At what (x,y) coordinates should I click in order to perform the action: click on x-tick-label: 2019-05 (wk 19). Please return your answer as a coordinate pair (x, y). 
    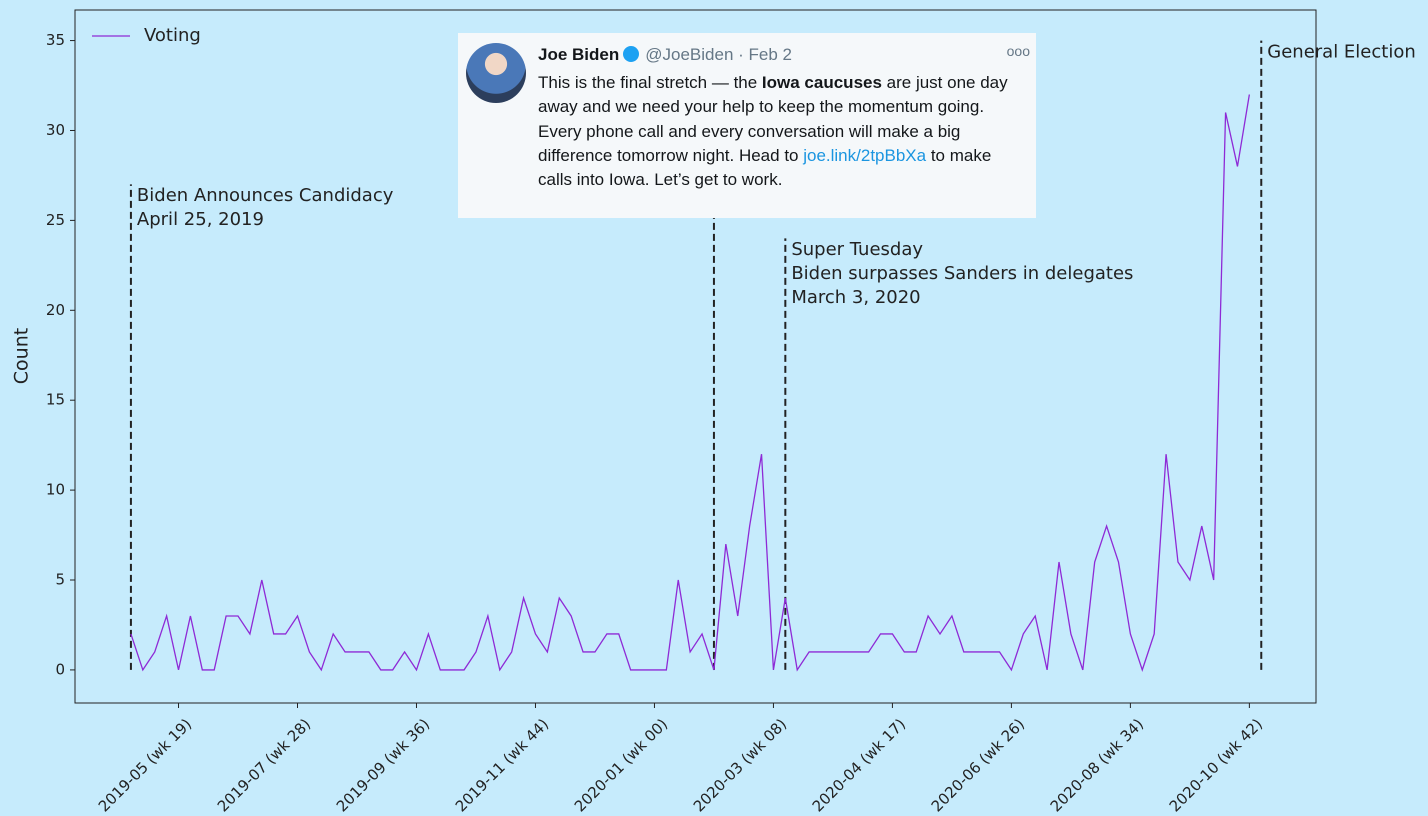
    Looking at the image, I should click on (145, 765).